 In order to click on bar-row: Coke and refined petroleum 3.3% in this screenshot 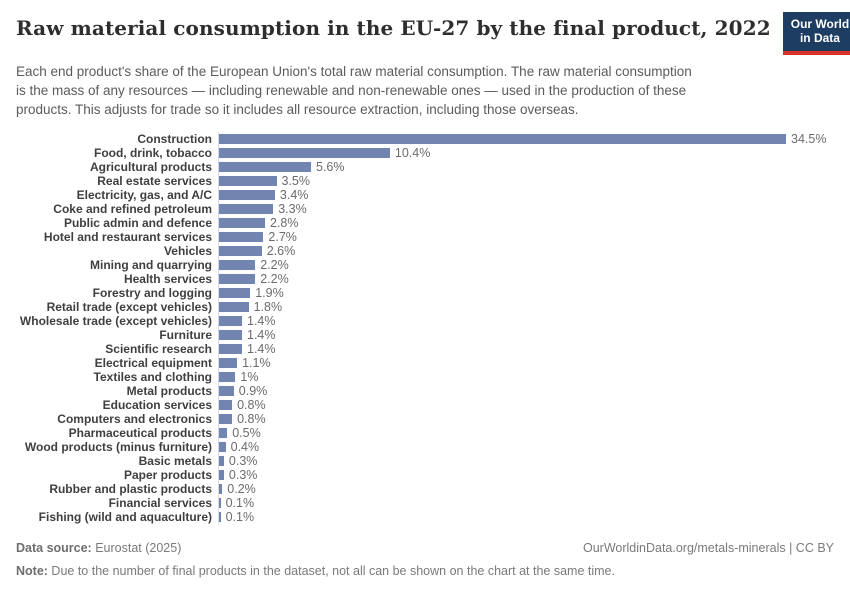, I will do `click(425, 208)`.